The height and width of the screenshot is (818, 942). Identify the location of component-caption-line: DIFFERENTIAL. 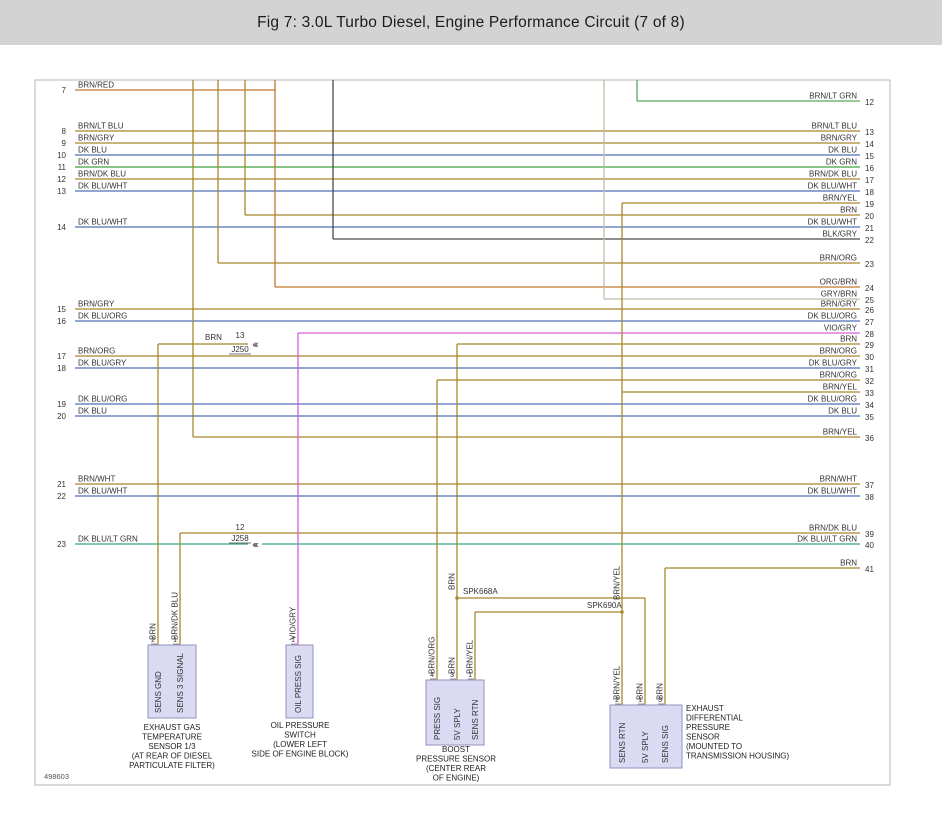
(714, 718).